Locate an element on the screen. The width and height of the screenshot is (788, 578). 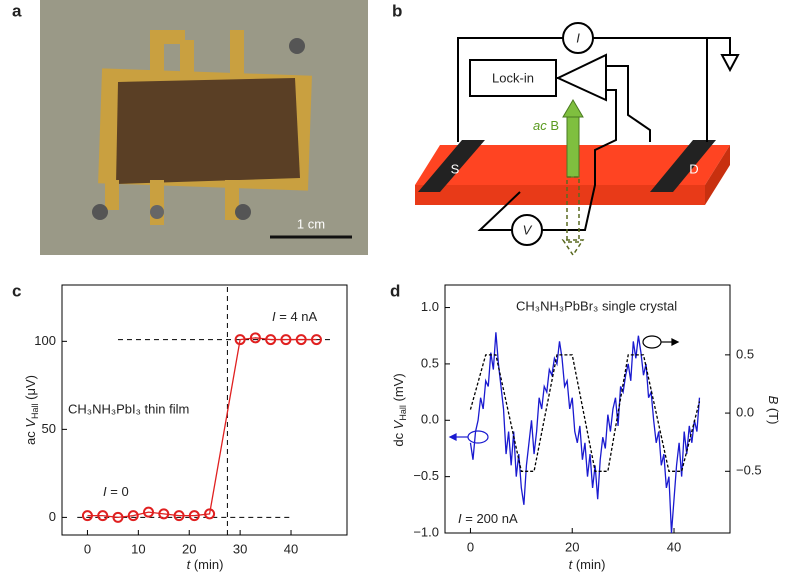
x-tick-label: 10 is located at coordinates (138, 548).